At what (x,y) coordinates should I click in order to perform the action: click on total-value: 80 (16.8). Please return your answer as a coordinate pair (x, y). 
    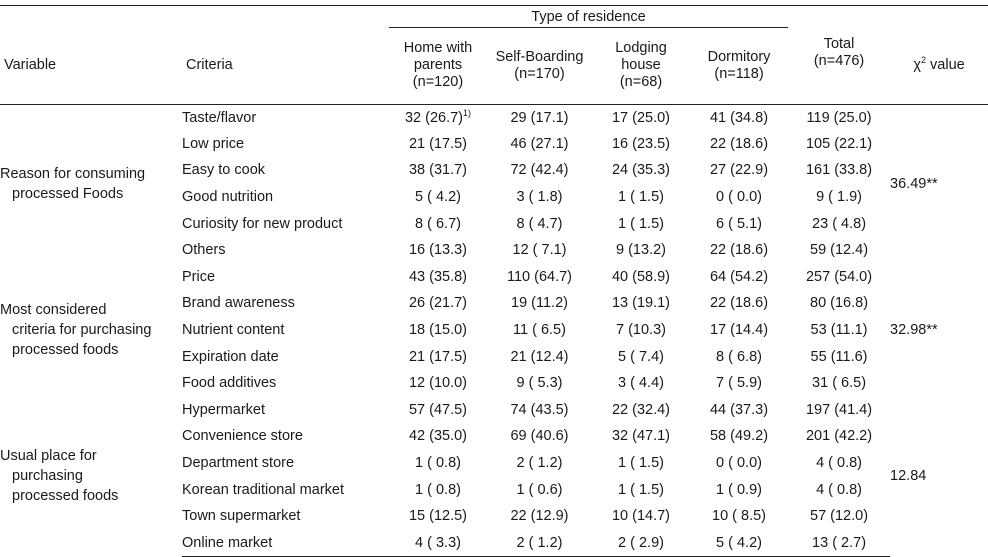
    Looking at the image, I should click on (839, 303).